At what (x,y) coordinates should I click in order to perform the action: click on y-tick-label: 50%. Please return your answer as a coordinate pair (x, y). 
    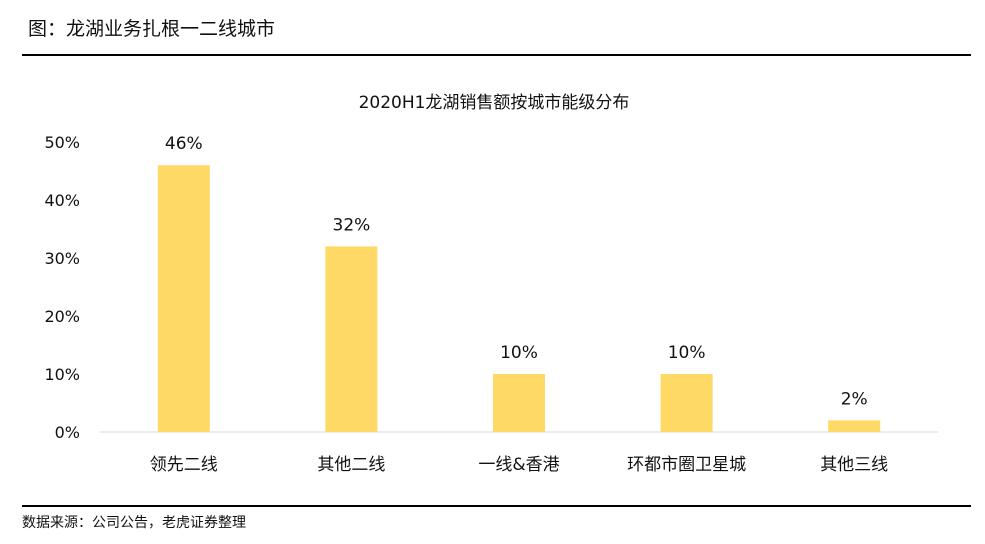
    Looking at the image, I should click on (62, 142).